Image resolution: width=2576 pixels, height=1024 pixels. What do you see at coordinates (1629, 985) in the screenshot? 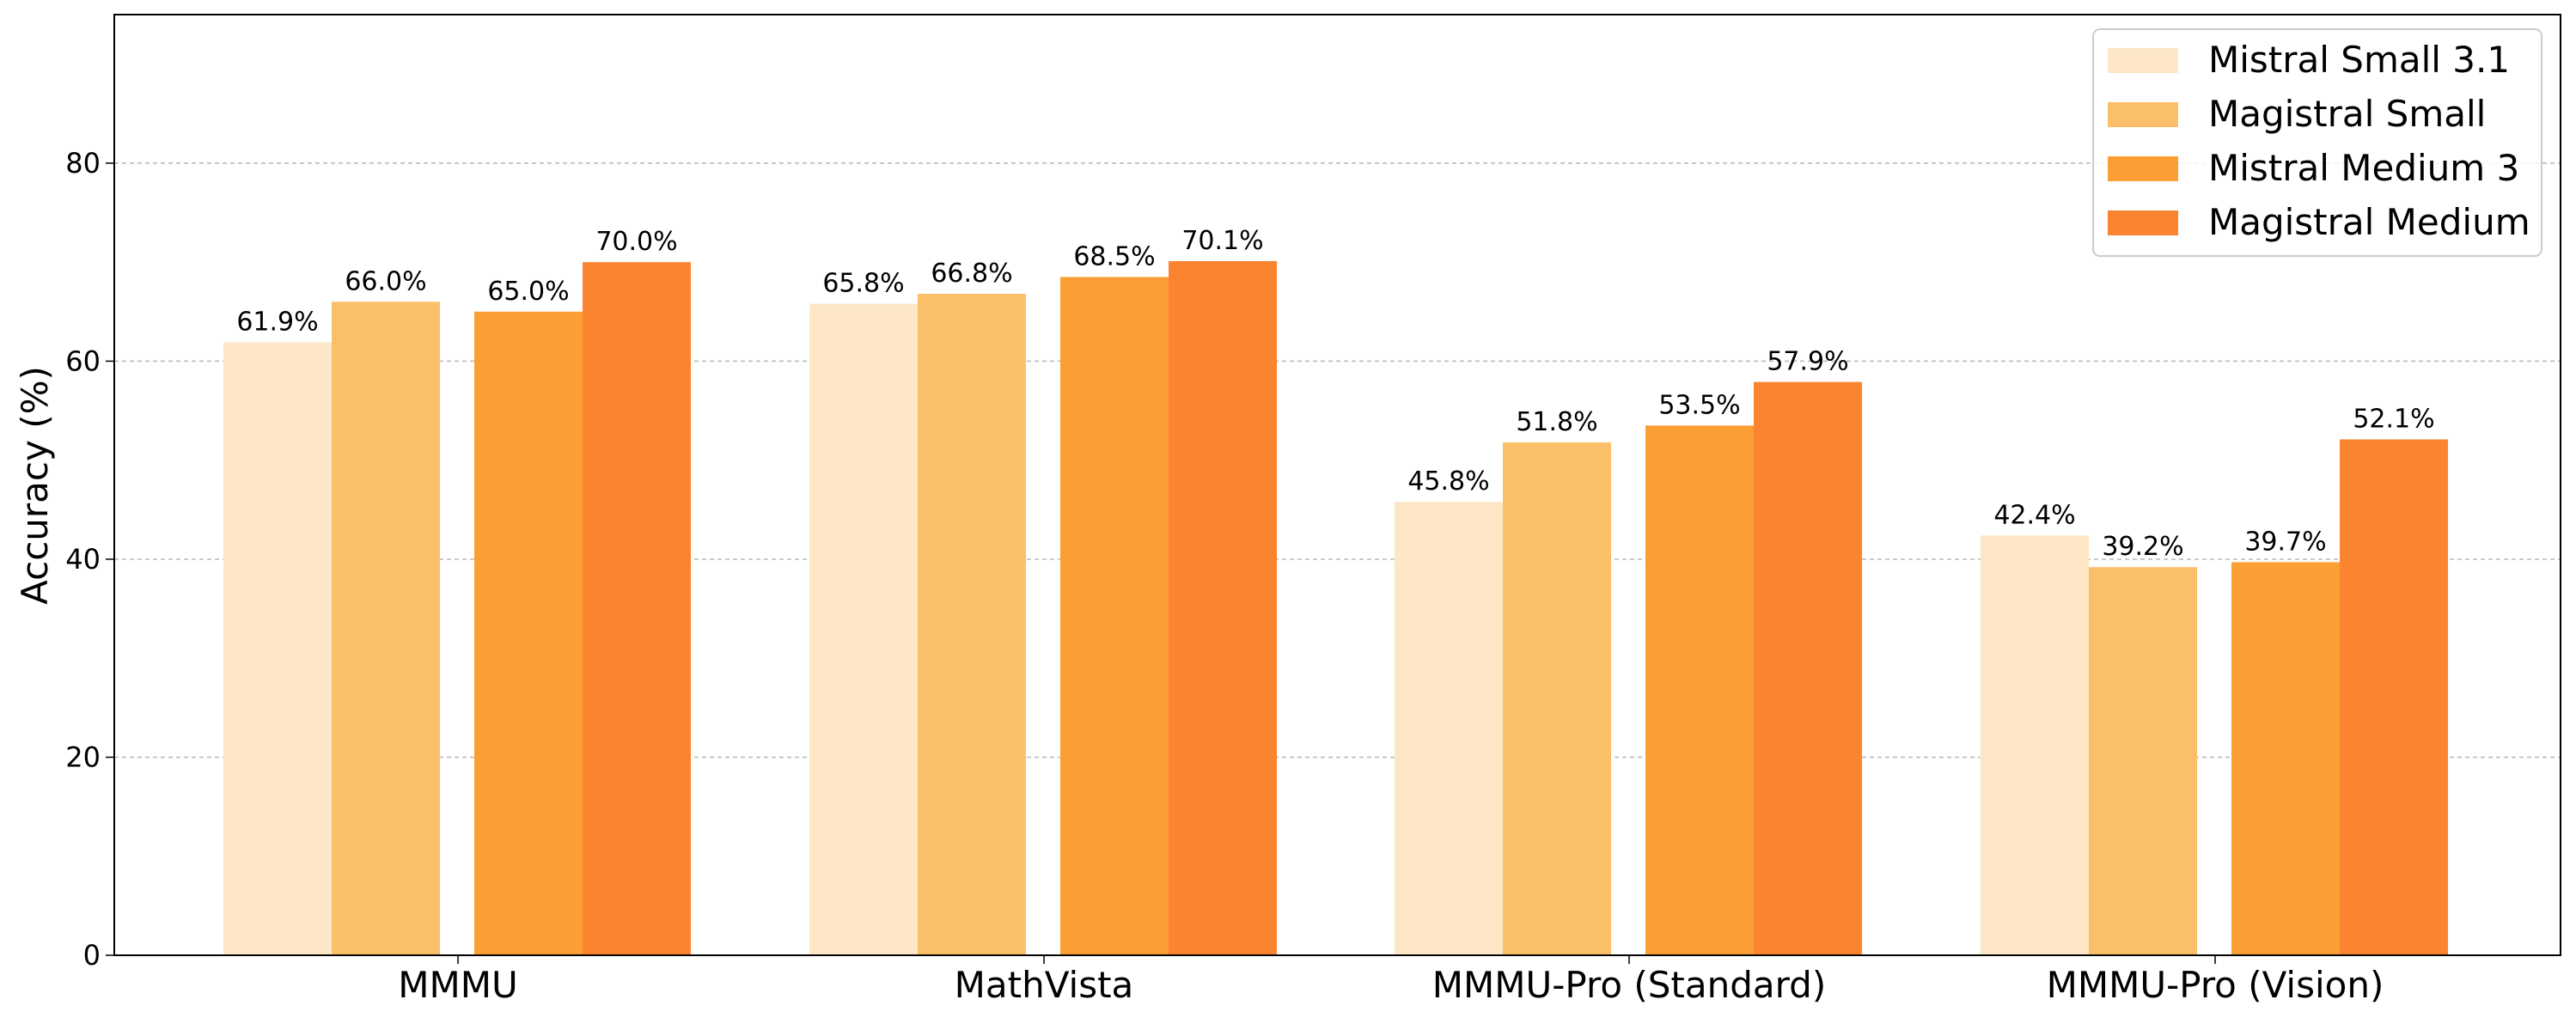
I see `x-tick-label: MMMU-Pro (Standard)` at bounding box center [1629, 985].